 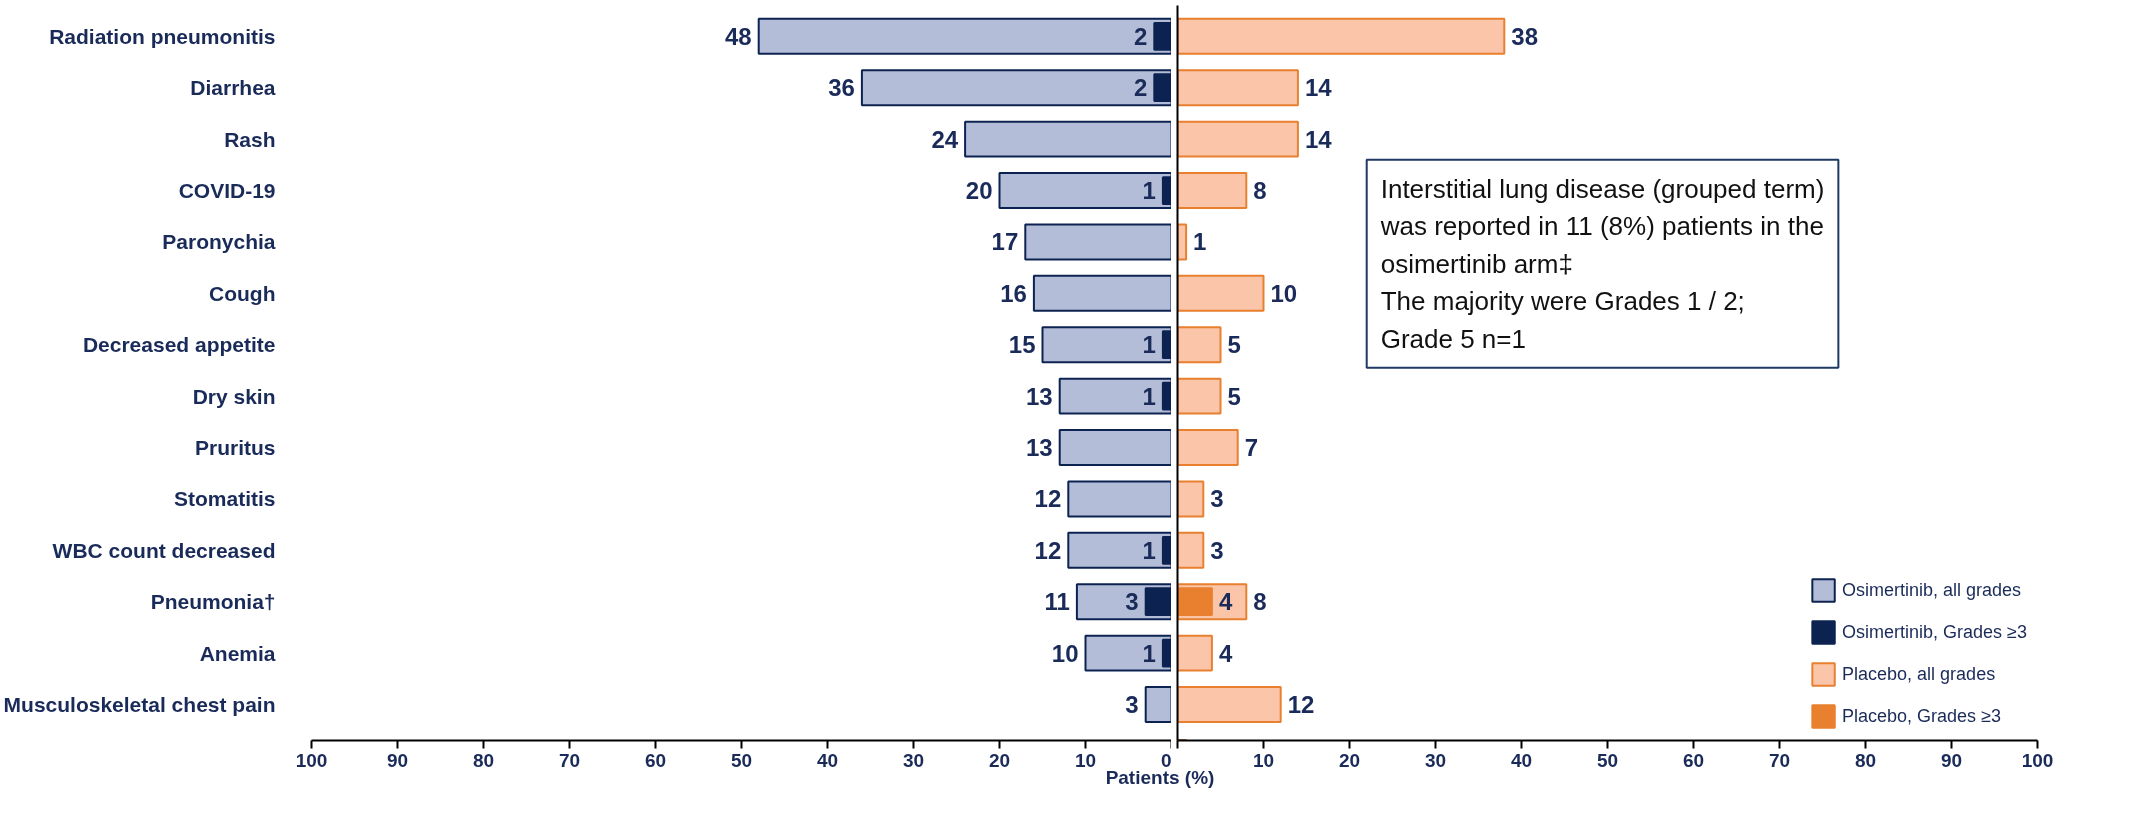 What do you see at coordinates (139, 705) in the screenshot?
I see `y-tick-label: Musculoskeletal chest pain` at bounding box center [139, 705].